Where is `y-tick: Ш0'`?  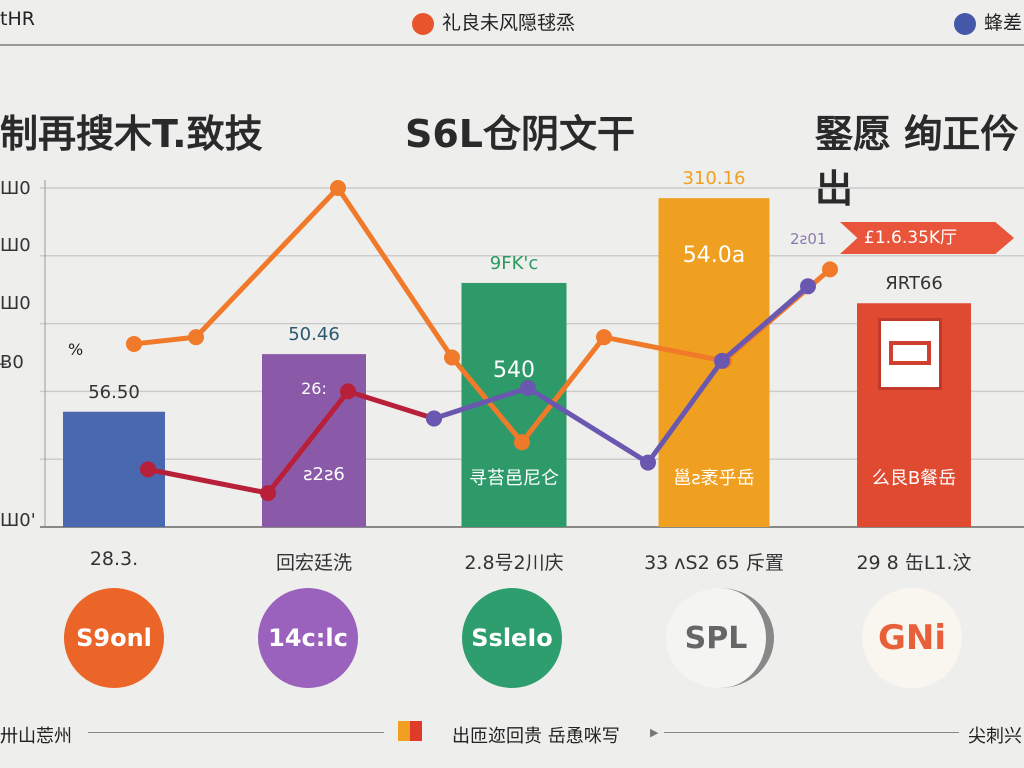
y-tick: Ш0' is located at coordinates (18, 520).